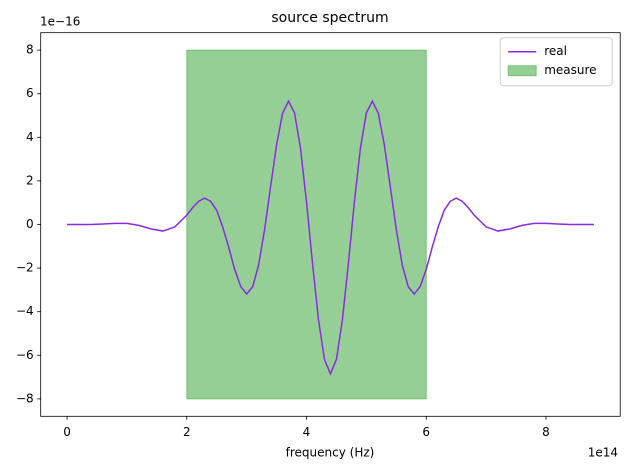  Describe the element at coordinates (30, 50) in the screenshot. I see `y-tick-label: 8` at that location.